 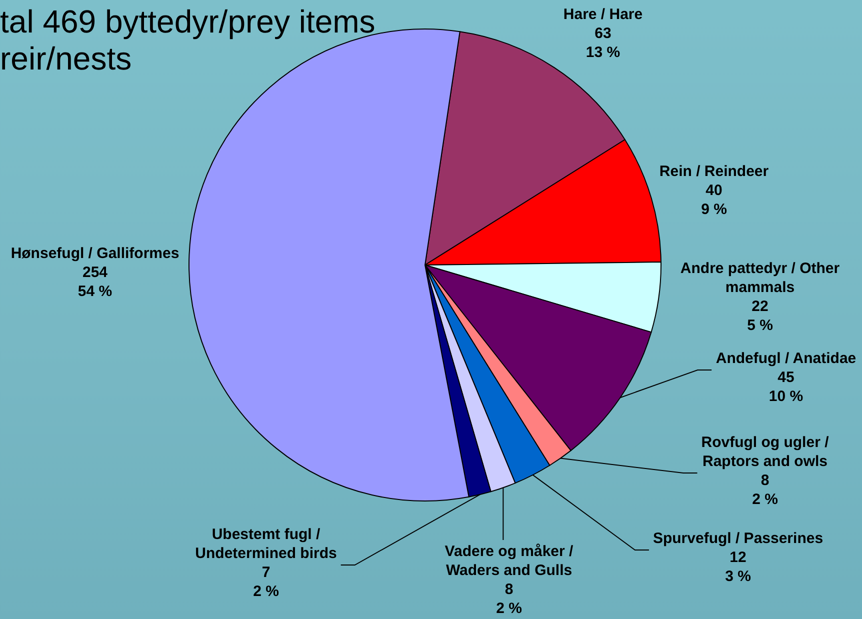 What do you see at coordinates (760, 316) in the screenshot?
I see `data-label: 22 5 %` at bounding box center [760, 316].